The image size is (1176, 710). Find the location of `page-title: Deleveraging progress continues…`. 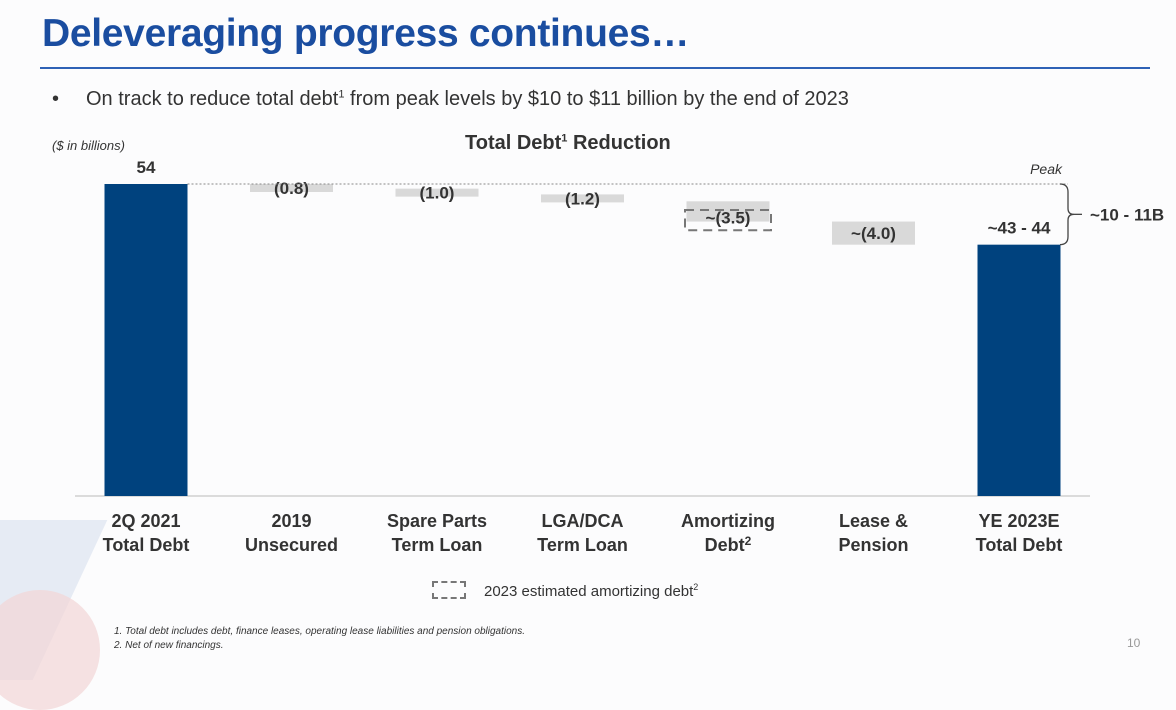

page-title: Deleveraging progress continues… is located at coordinates (366, 33).